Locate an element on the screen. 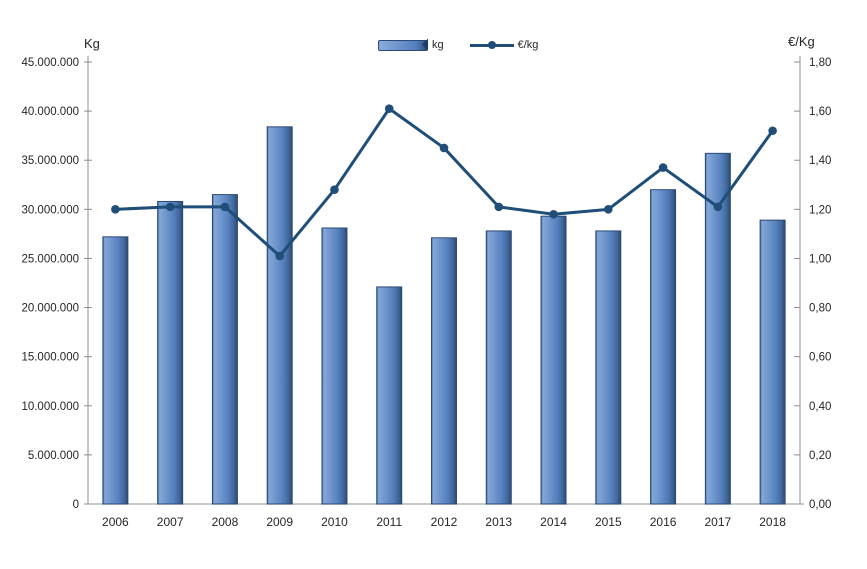  x-axis-tick-label: 2007 is located at coordinates (170, 522).